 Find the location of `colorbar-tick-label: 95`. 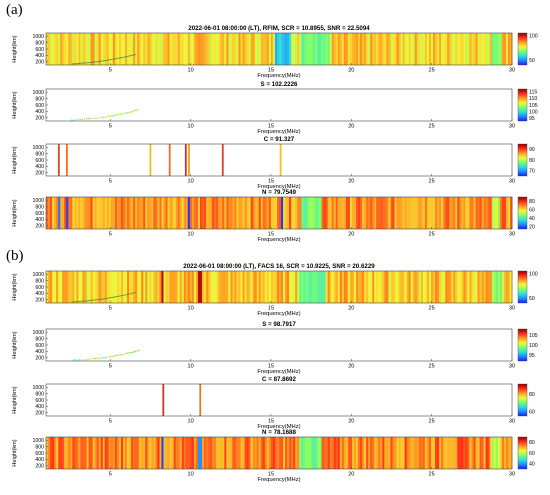

colorbar-tick-label: 95 is located at coordinates (532, 356).